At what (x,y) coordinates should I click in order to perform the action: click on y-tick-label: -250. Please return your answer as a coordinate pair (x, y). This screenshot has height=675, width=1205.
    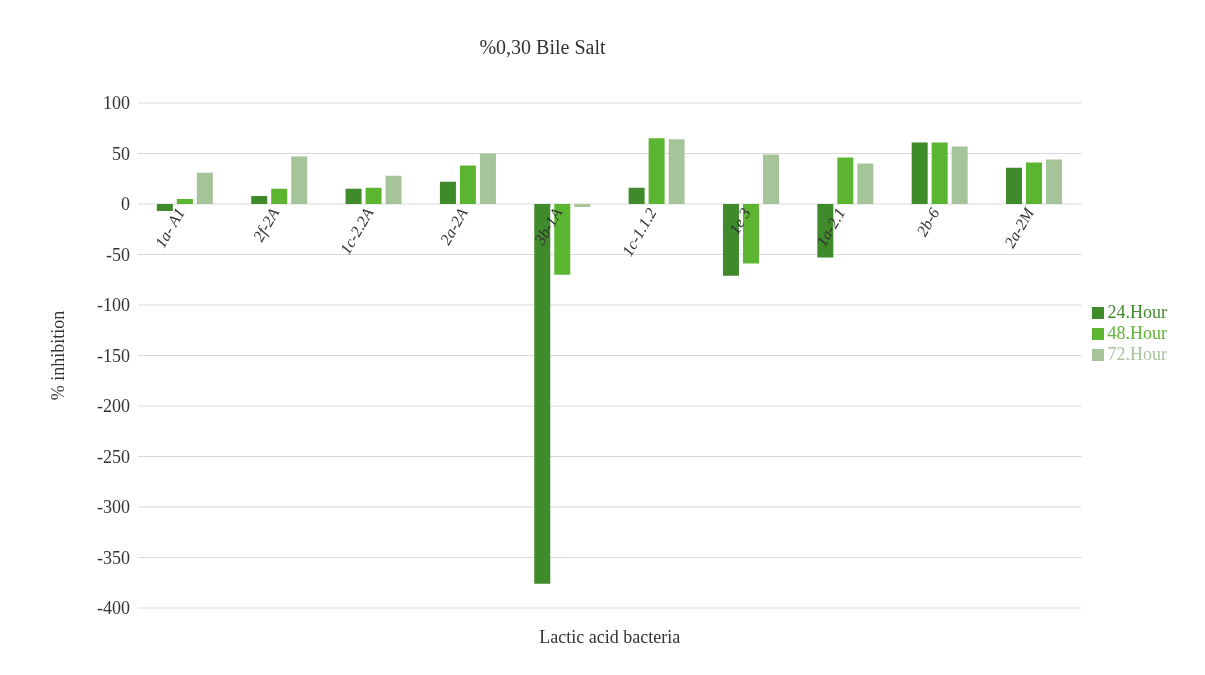
    Looking at the image, I should click on (113, 456).